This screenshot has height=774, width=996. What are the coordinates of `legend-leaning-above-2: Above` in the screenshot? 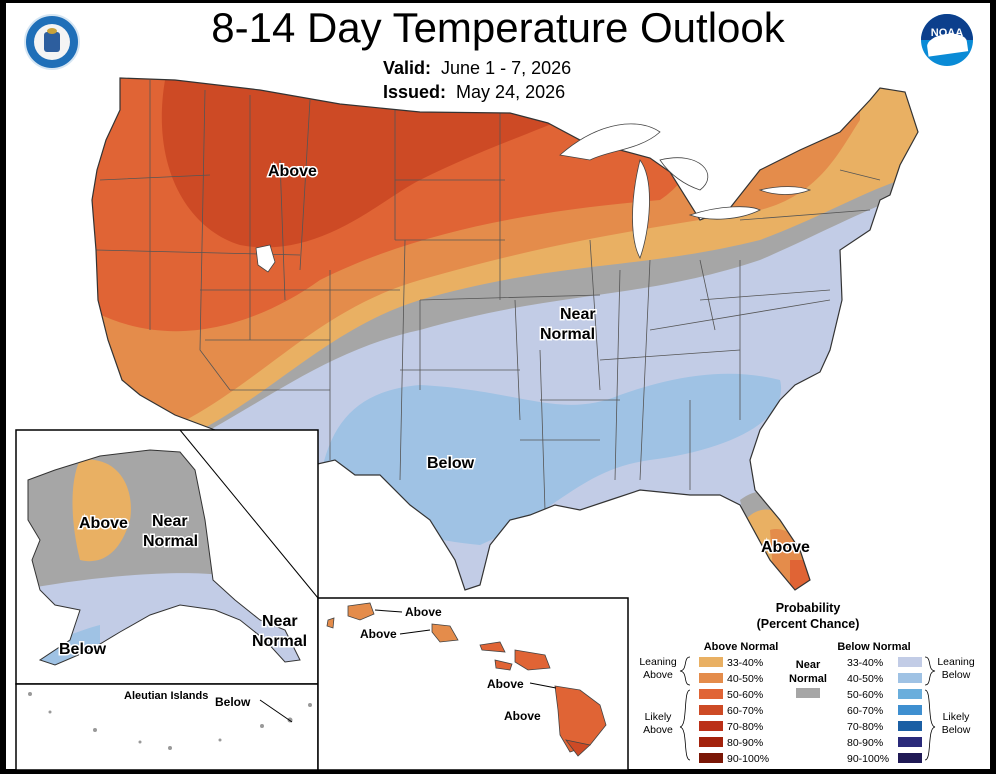 It's located at (658, 675).